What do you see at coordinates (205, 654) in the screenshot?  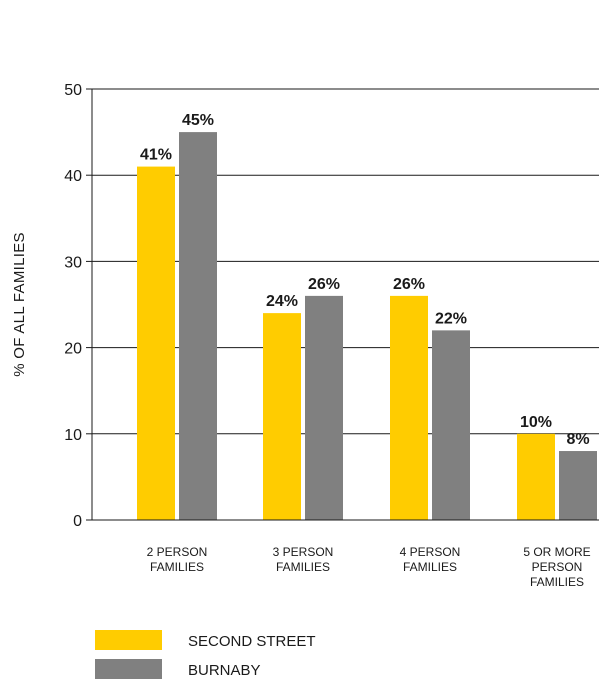 I see `legend: SECOND STREET BURNABY` at bounding box center [205, 654].